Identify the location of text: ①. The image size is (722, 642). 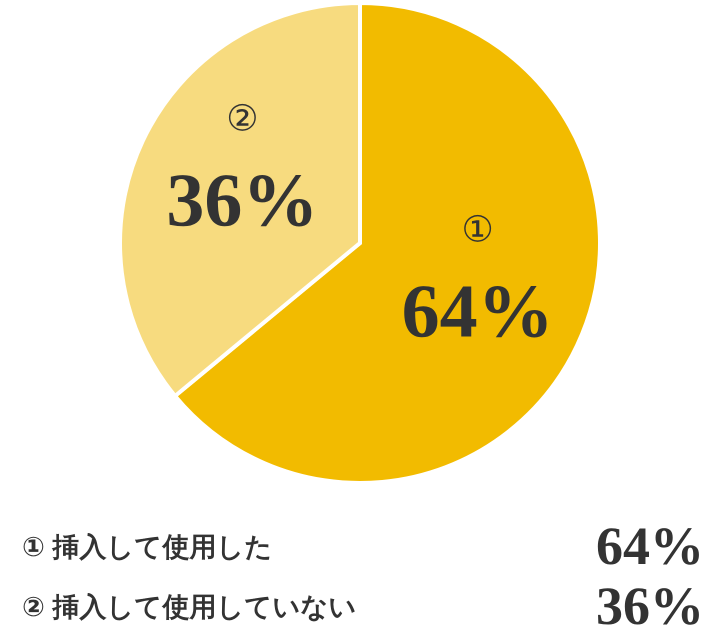
(477, 229).